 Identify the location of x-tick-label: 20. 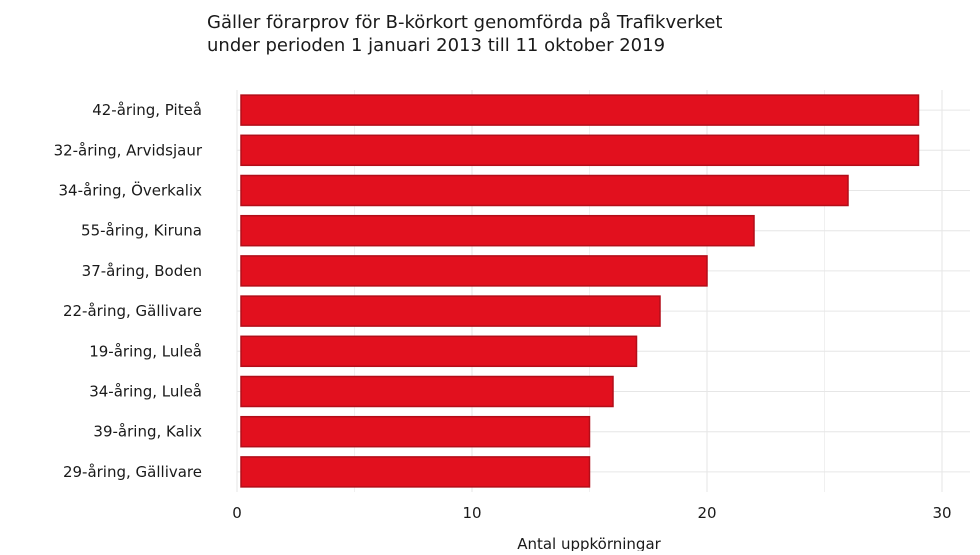
(706, 513).